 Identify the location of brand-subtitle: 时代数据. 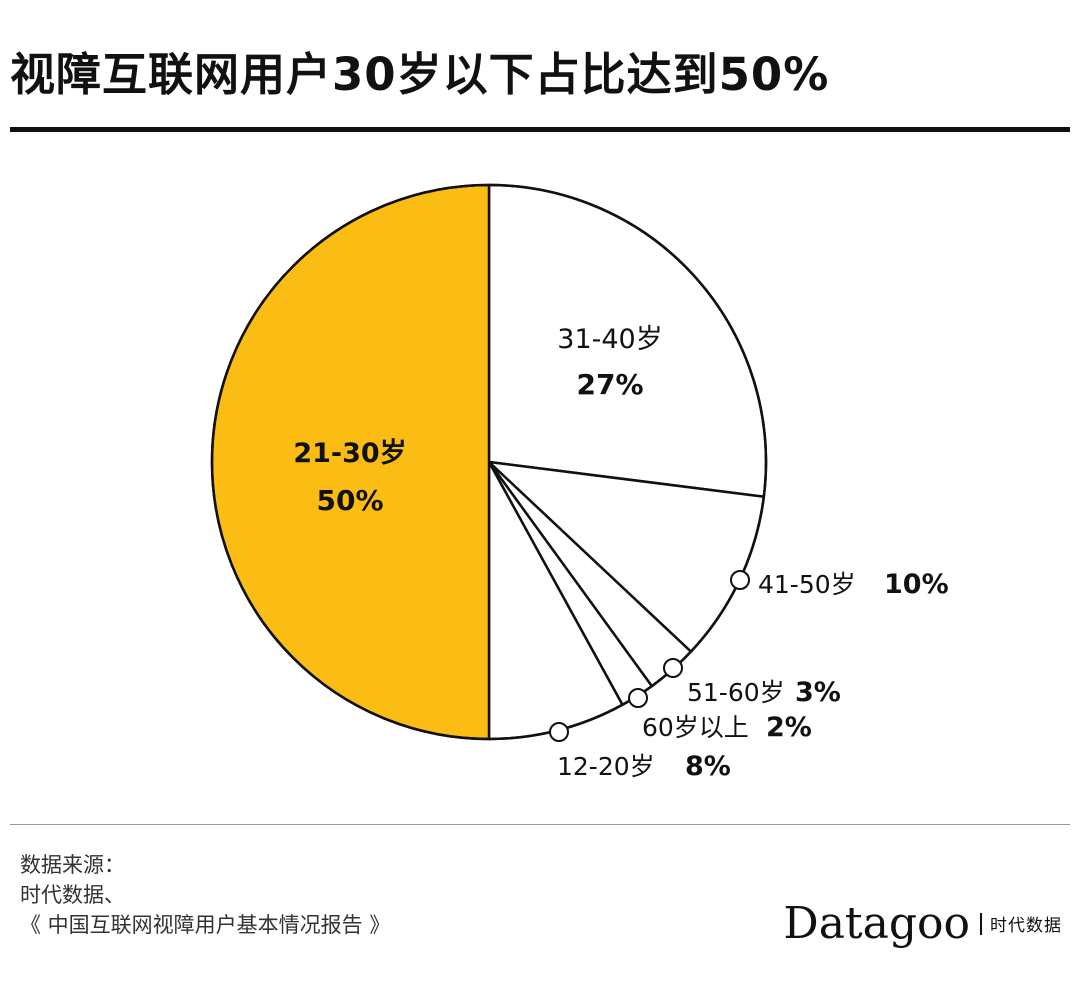
(1026, 926).